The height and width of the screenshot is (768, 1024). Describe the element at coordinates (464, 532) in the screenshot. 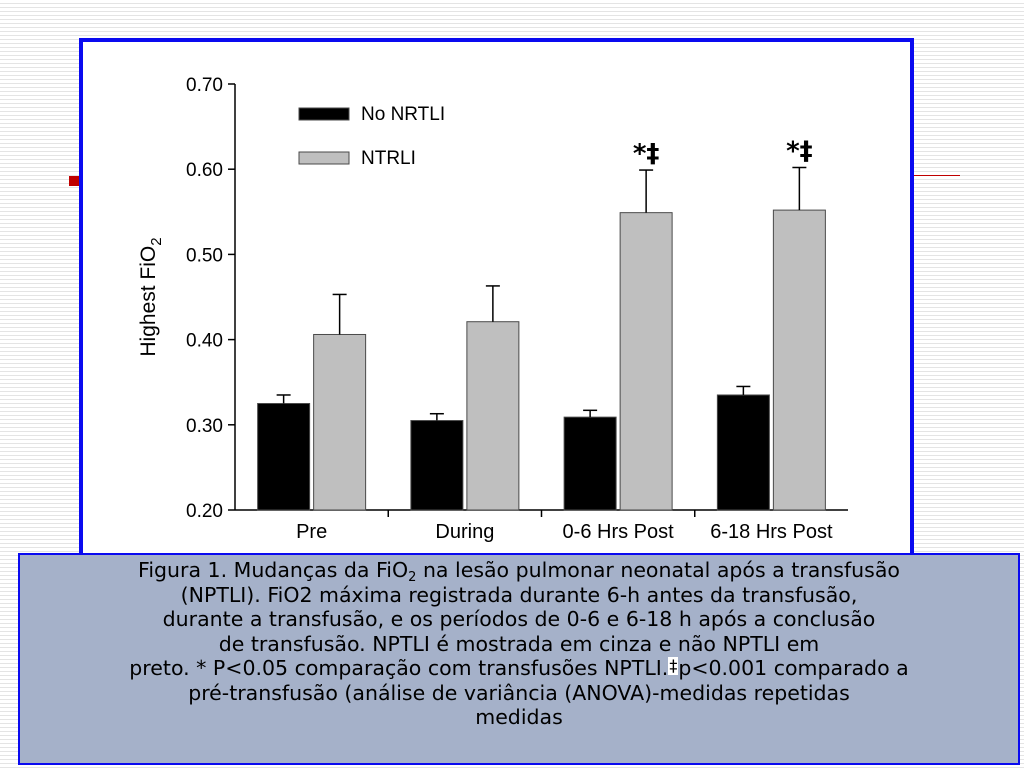

I see `x-tick-label: During` at that location.